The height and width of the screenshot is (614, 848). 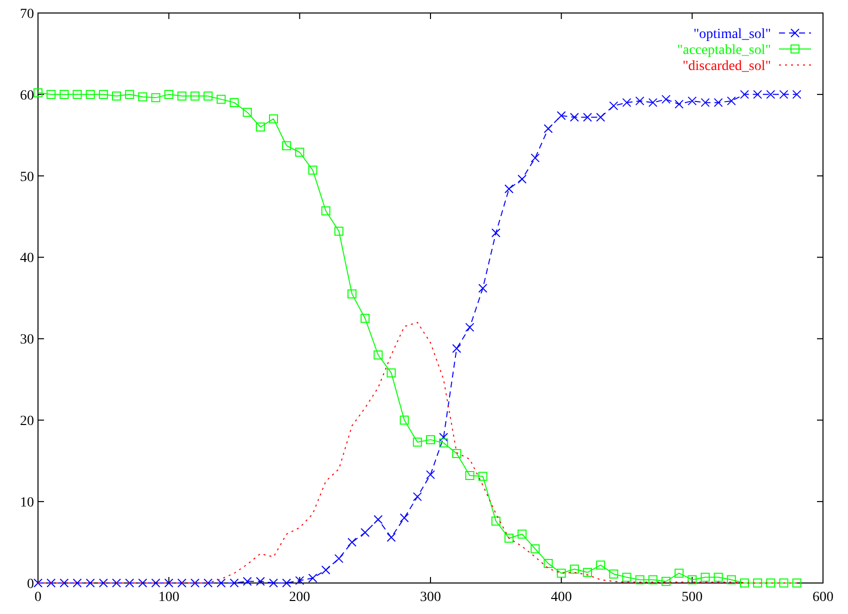 What do you see at coordinates (30, 584) in the screenshot?
I see `y-tick-label: 0` at bounding box center [30, 584].